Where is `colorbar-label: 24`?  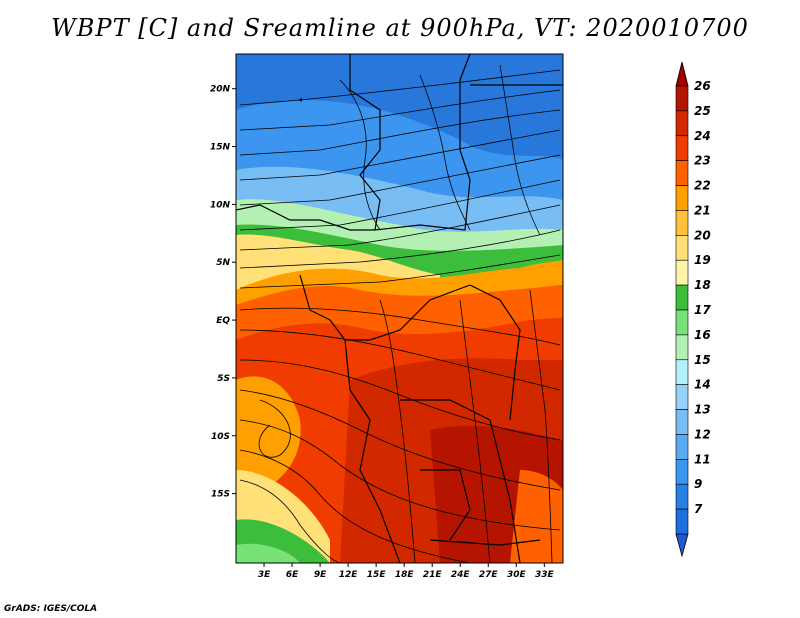 colorbar-label: 24 is located at coordinates (702, 136).